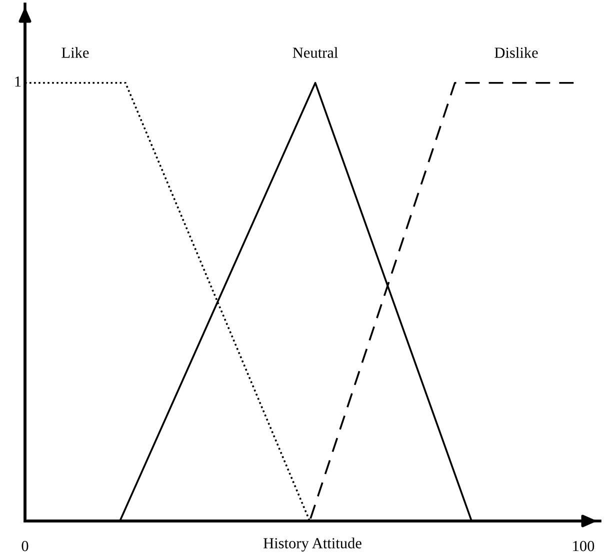  Describe the element at coordinates (516, 52) in the screenshot. I see `series-label: Dislike` at that location.